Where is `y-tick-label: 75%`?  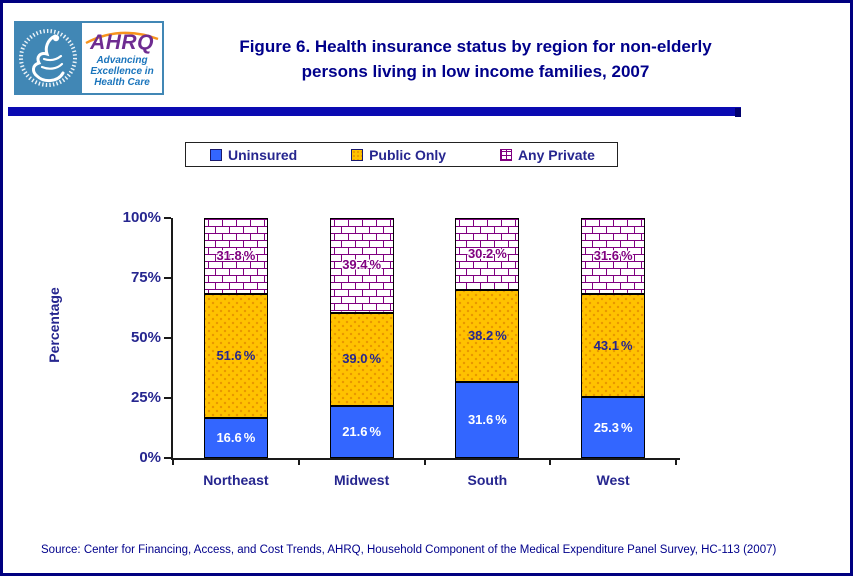 y-tick-label: 75% is located at coordinates (145, 277).